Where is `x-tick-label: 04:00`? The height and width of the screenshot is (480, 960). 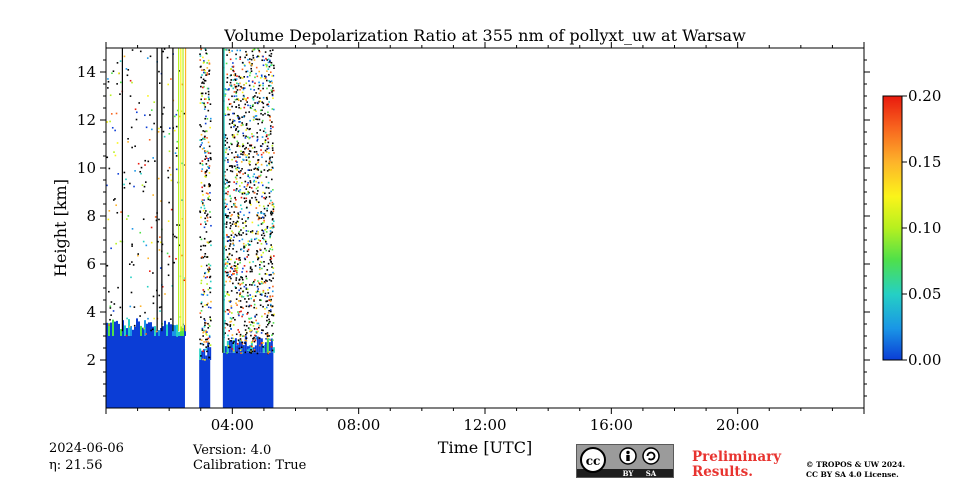
x-tick-label: 04:00 is located at coordinates (232, 425).